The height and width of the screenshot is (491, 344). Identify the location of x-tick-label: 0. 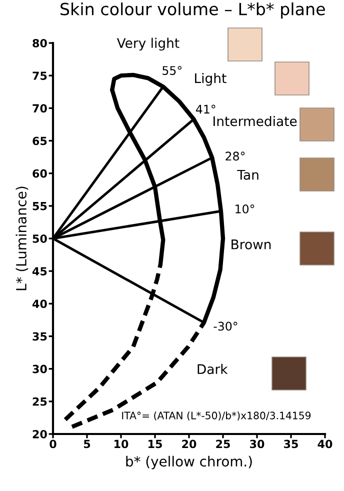
(53, 444).